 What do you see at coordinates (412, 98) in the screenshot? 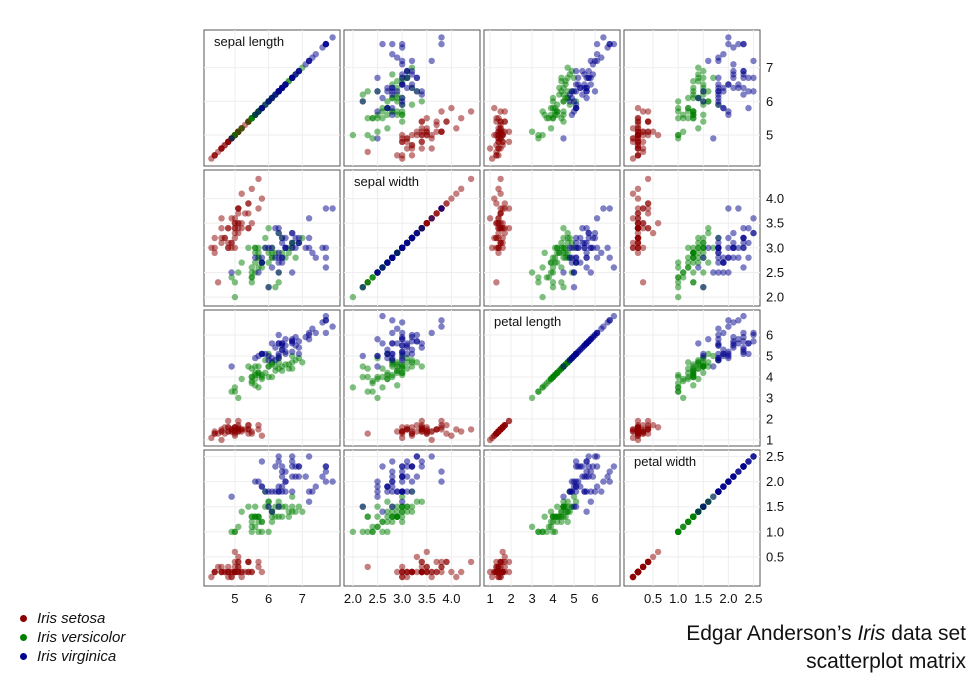
I see `panel-sepal-length-vs-sepal-width` at bounding box center [412, 98].